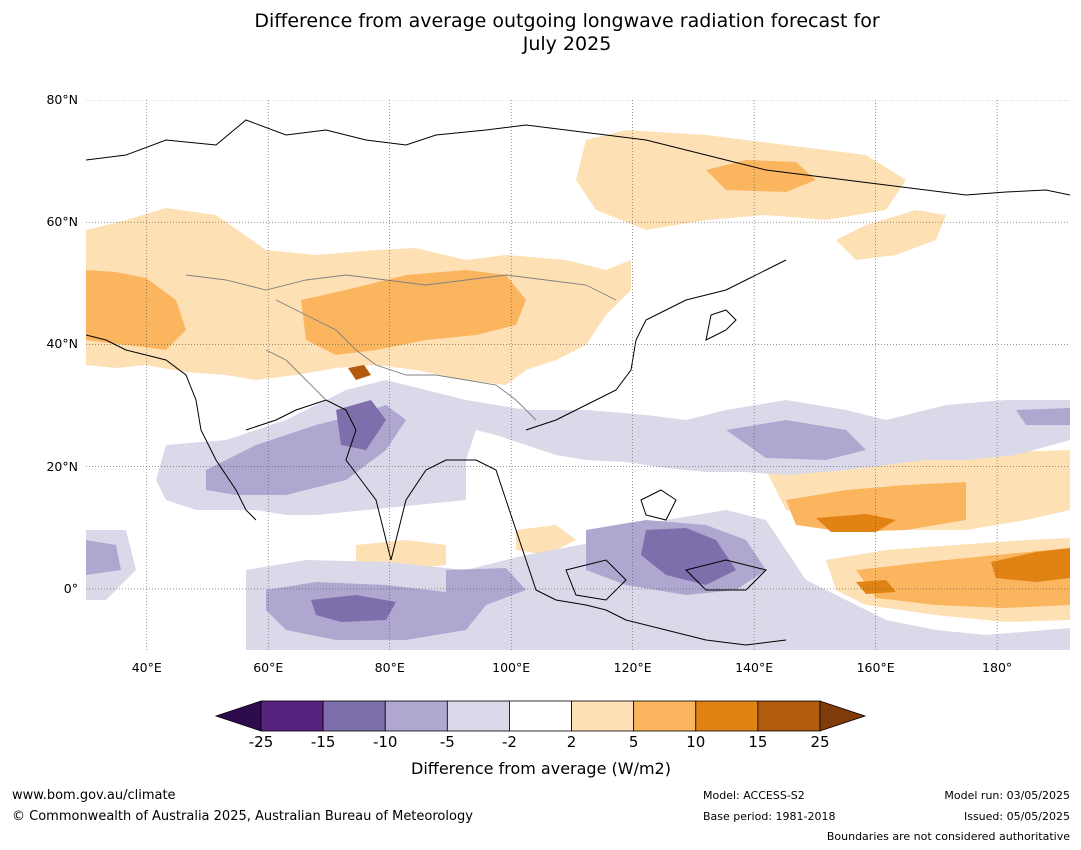 The height and width of the screenshot is (850, 1081). What do you see at coordinates (511, 667) in the screenshot?
I see `longitude-label: 100°E` at bounding box center [511, 667].